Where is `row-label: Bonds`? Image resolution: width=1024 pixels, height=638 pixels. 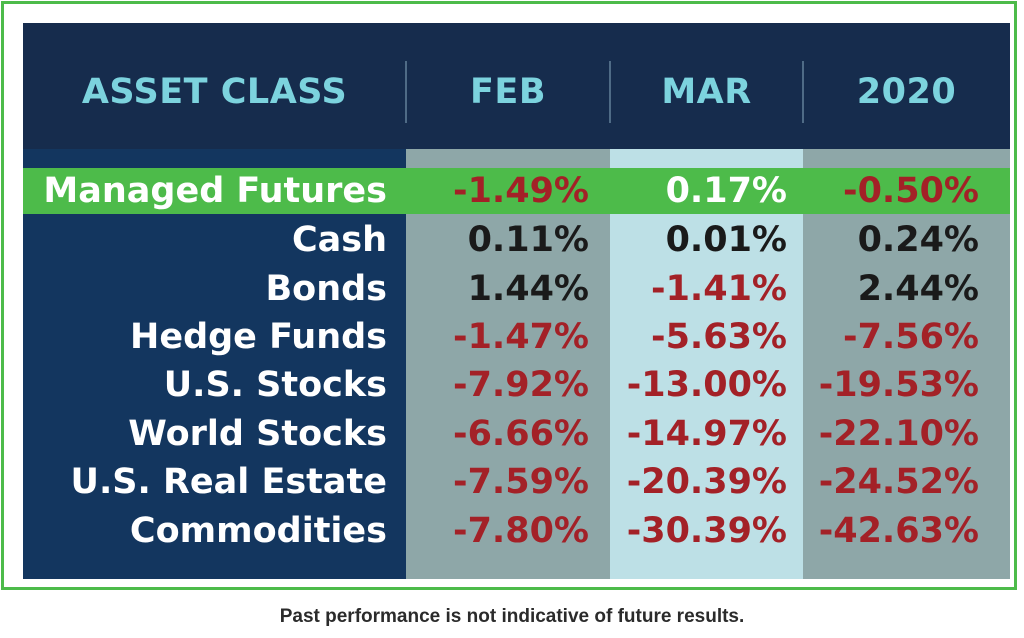
row-label: Bonds is located at coordinates (326, 289).